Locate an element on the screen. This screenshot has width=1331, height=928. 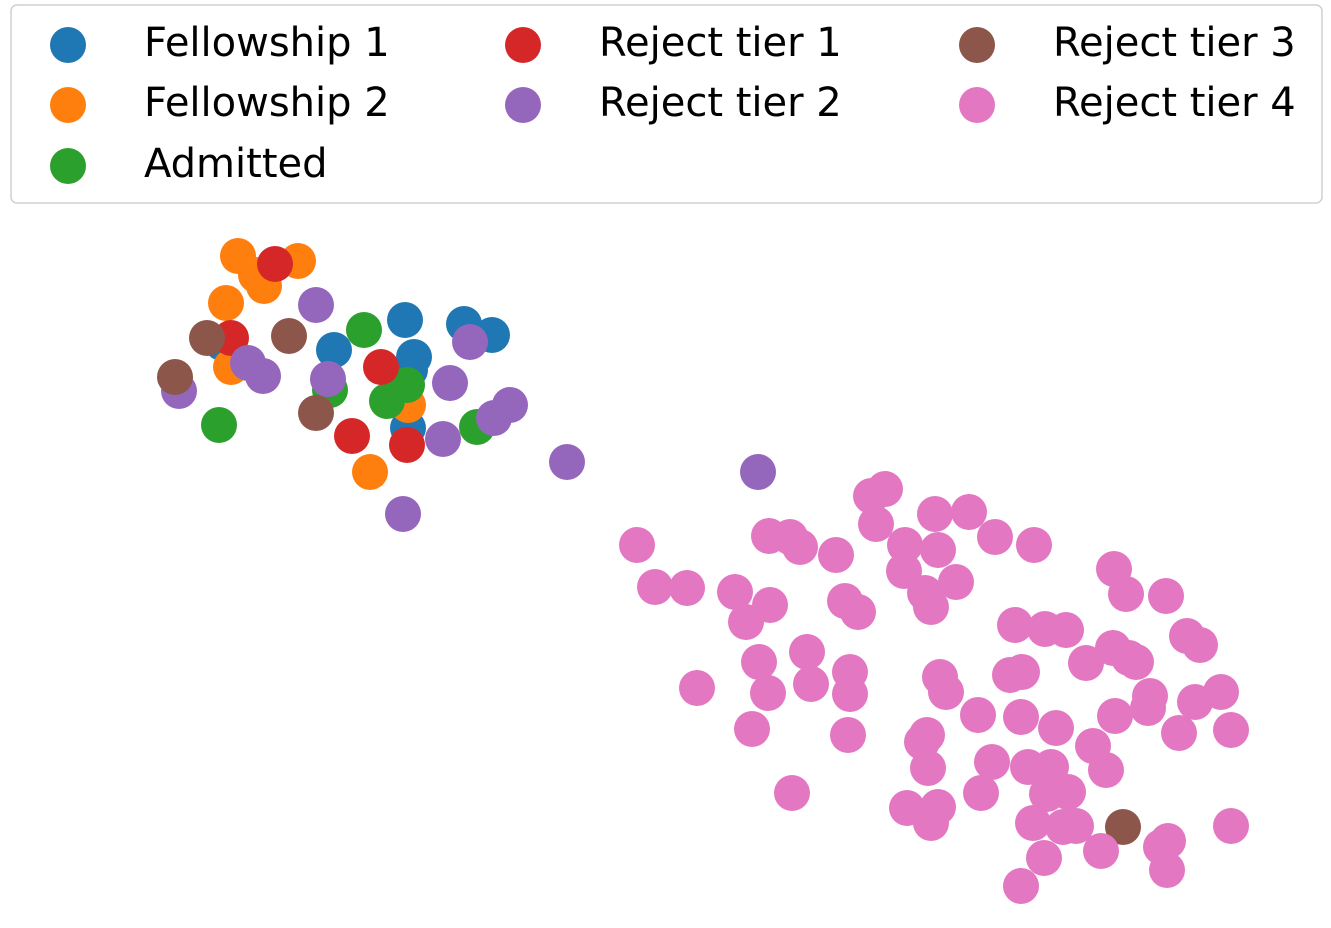
legend-label: Admitted is located at coordinates (236, 164).